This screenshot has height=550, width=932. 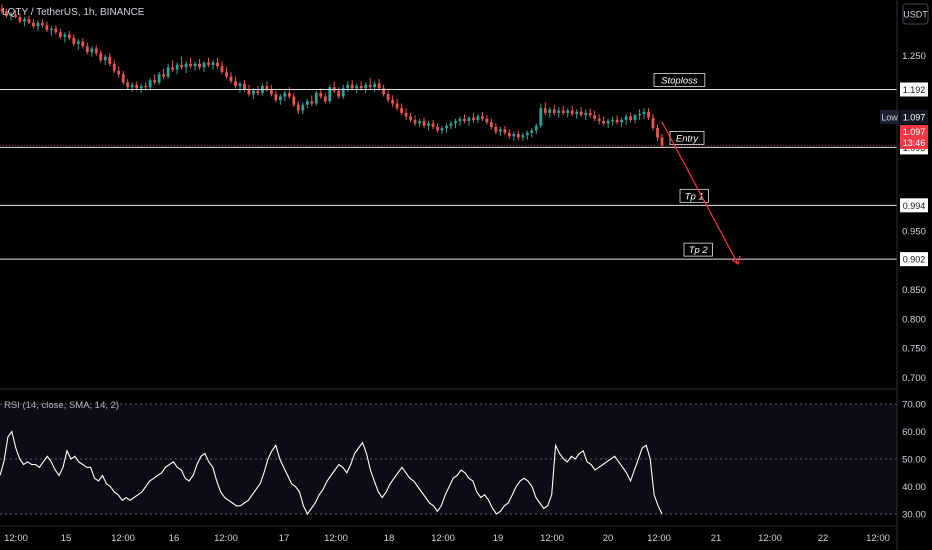 What do you see at coordinates (914, 349) in the screenshot?
I see `price-tick: 0.750` at bounding box center [914, 349].